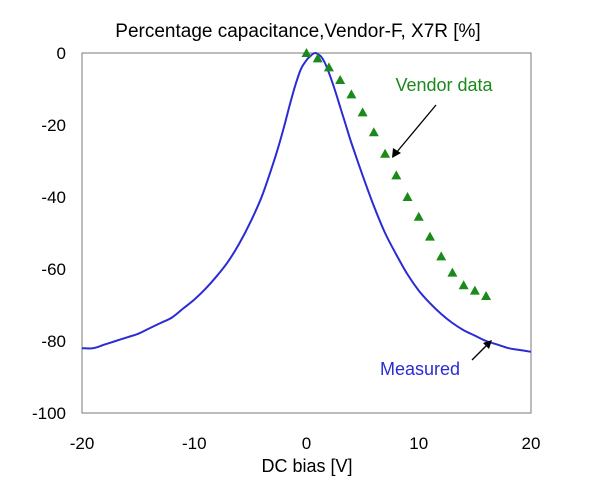 The width and height of the screenshot is (600, 482). Describe the element at coordinates (49, 233) in the screenshot. I see `y-axis-ticks: 0 -20 -40 -60 -80 -100` at that location.